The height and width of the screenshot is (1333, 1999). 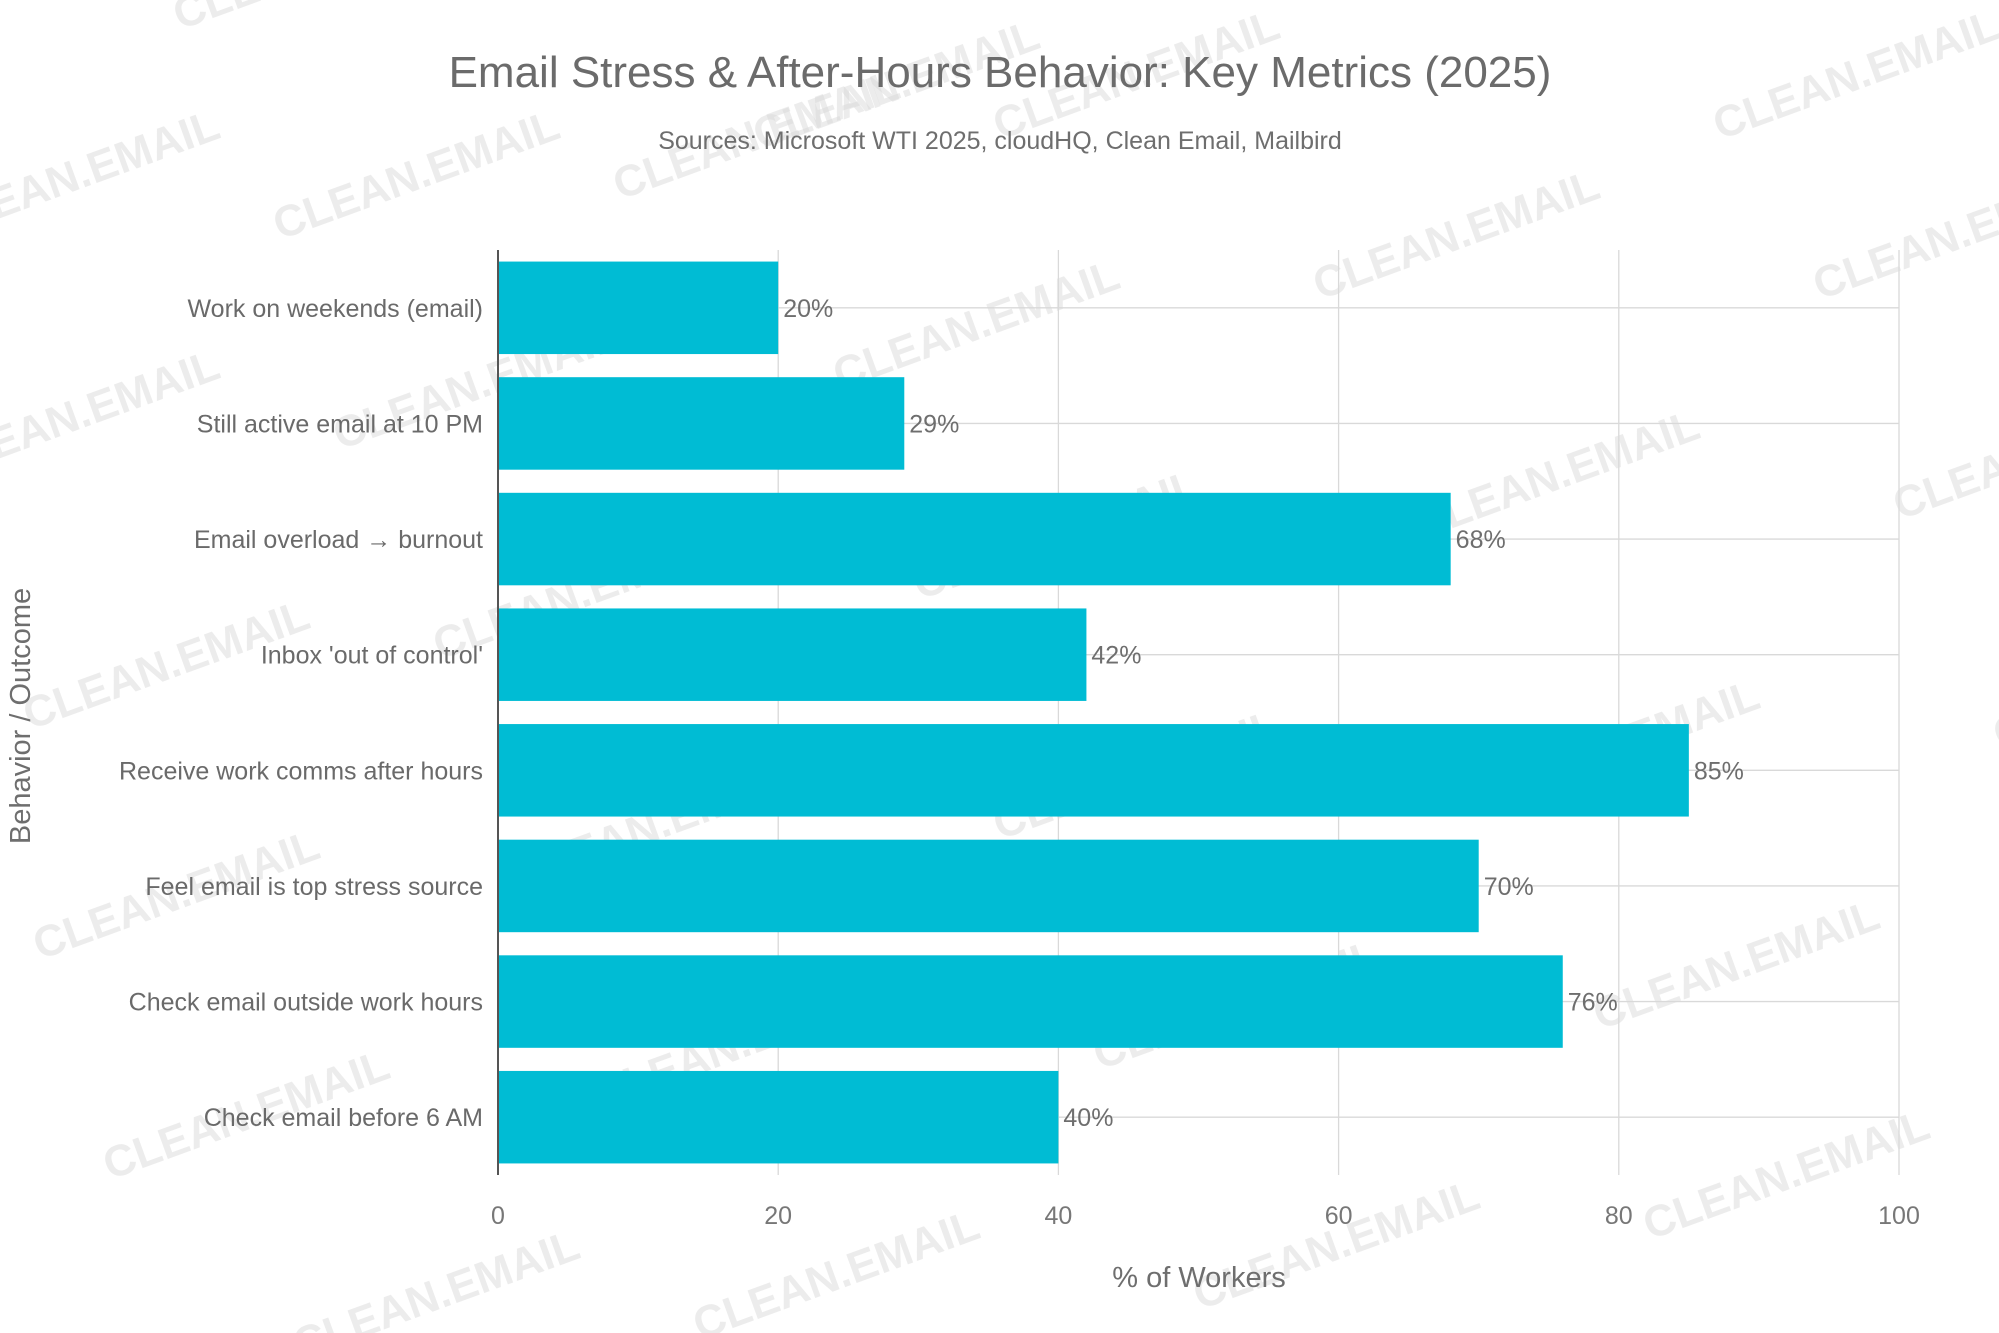 What do you see at coordinates (343, 1118) in the screenshot?
I see `category-label: Check email before 6 AM` at bounding box center [343, 1118].